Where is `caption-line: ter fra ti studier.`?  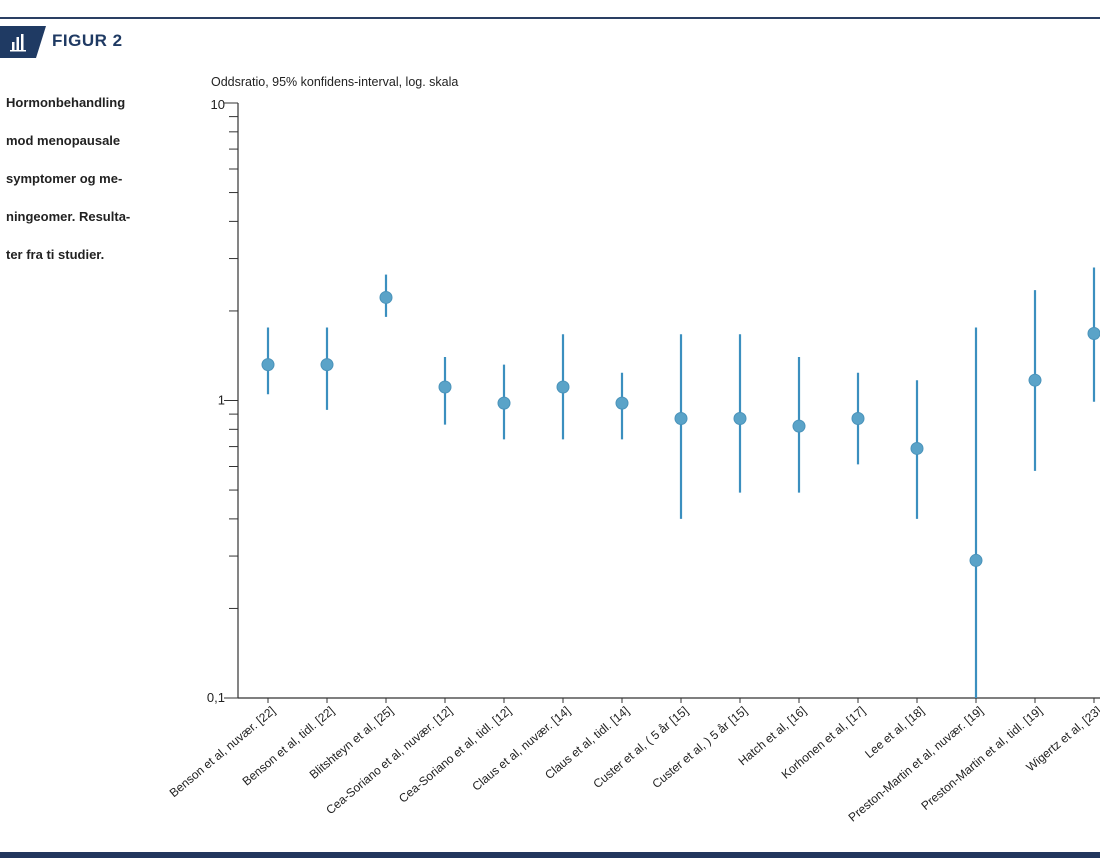 caption-line: ter fra ti studier. is located at coordinates (55, 254).